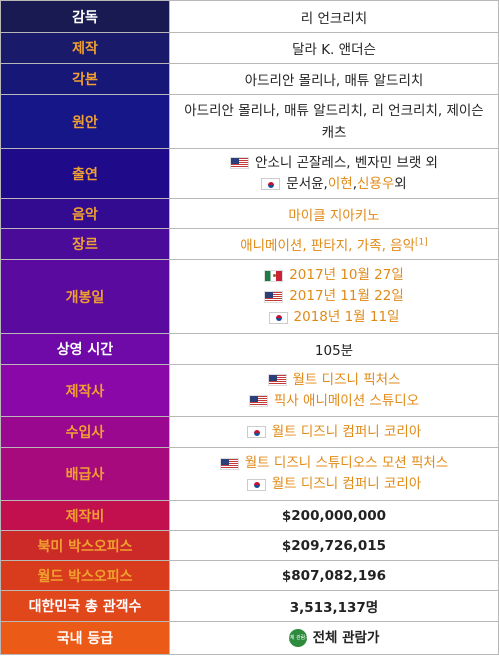 This screenshot has height=670, width=499. What do you see at coordinates (328, 246) in the screenshot?
I see `genre-links: 애니메이션, 판타지, 가족, 음악` at bounding box center [328, 246].